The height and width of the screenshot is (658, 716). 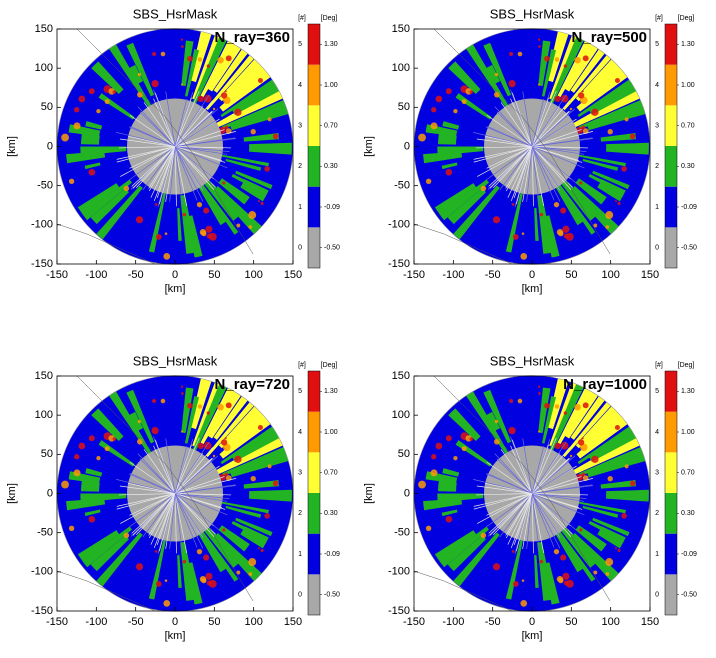 I want to click on colorbar-level-label: 5, so click(x=657, y=391).